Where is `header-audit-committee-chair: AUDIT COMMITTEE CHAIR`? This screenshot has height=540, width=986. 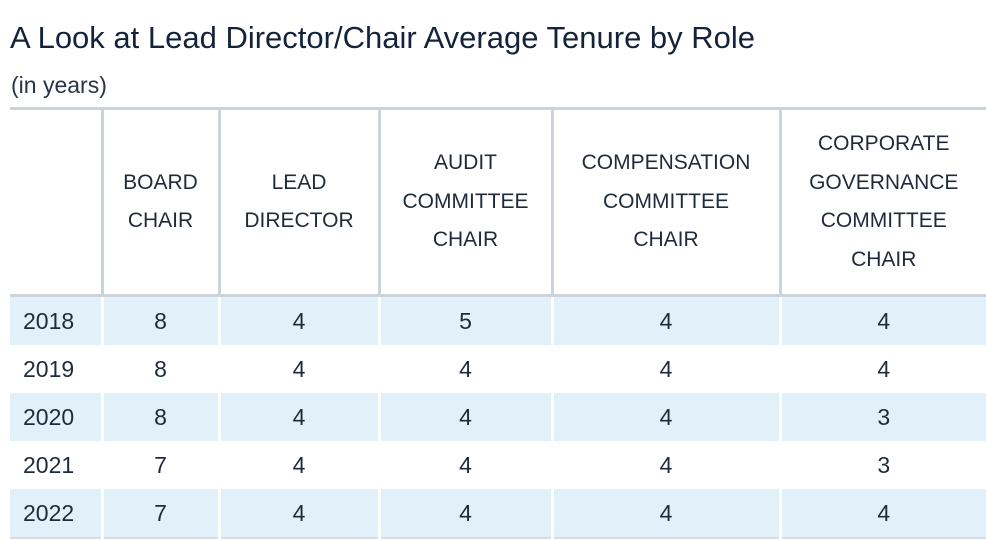 header-audit-committee-chair: AUDIT COMMITTEE CHAIR is located at coordinates (464, 202).